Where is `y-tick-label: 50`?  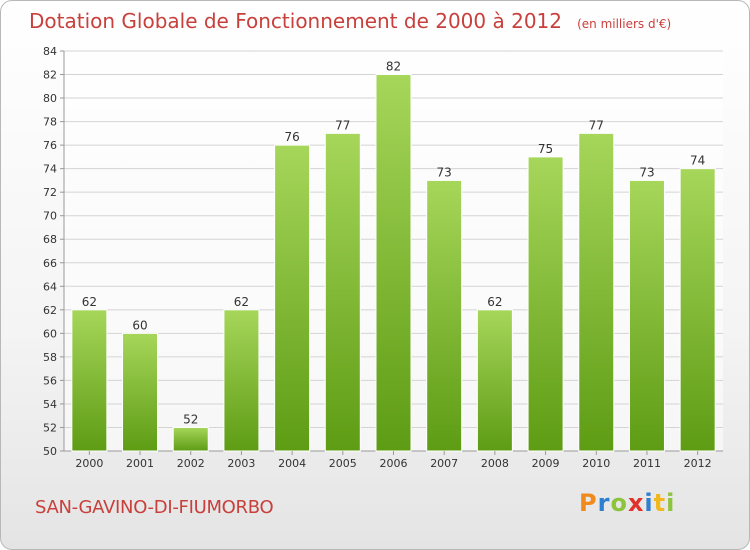 y-tick-label: 50 is located at coordinates (50, 451).